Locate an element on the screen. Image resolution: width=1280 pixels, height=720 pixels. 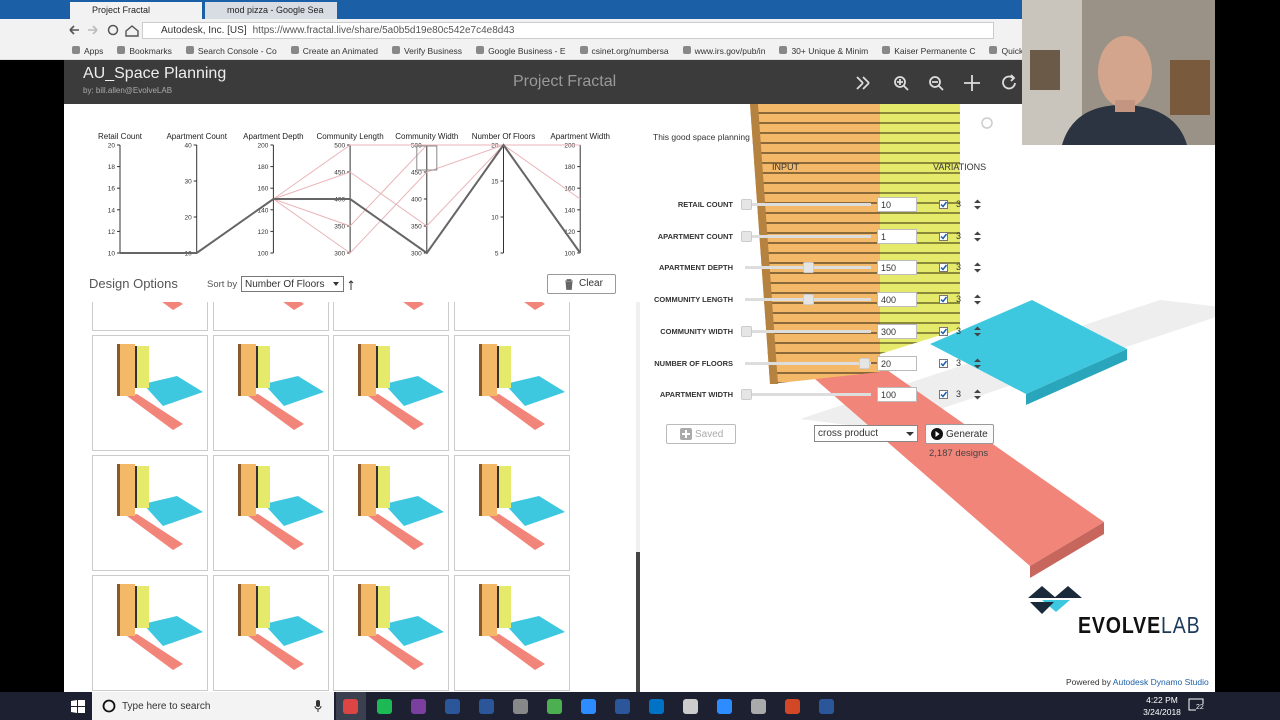
input-label: COMMUNITY WIDTH is located at coordinates (696, 331).